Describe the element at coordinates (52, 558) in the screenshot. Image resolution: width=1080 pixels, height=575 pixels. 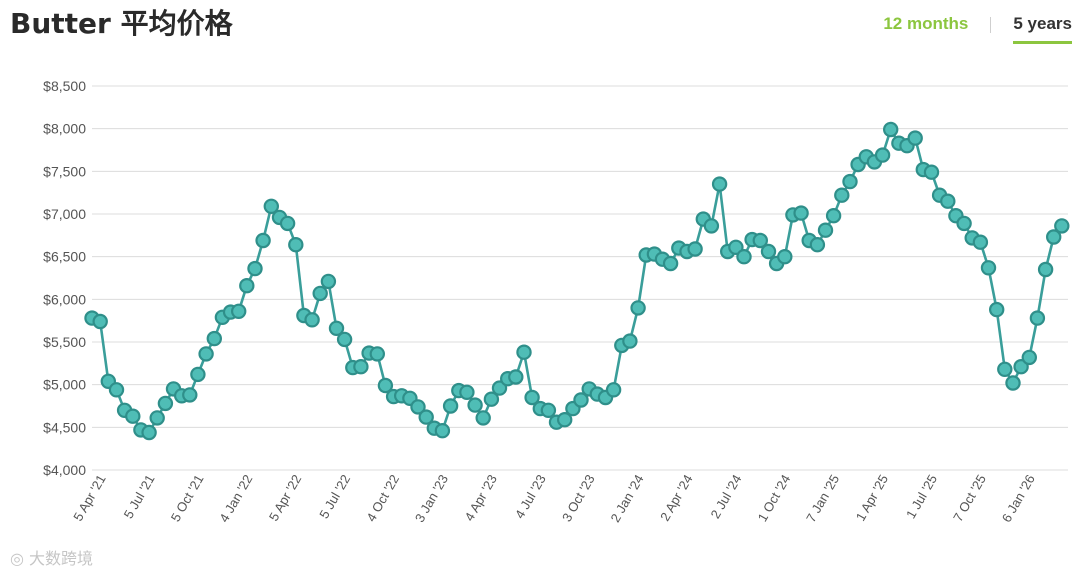
I see `watermark: ◎ 大数跨境` at that location.